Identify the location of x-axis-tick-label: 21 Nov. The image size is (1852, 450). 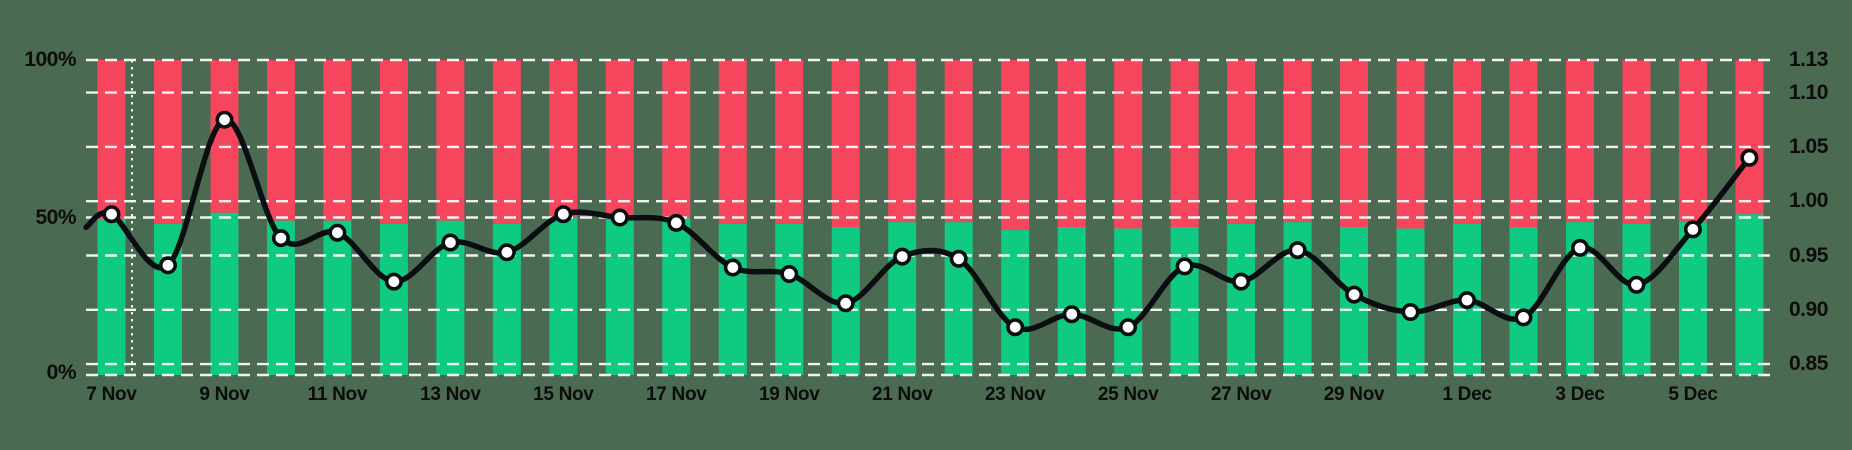
(902, 394).